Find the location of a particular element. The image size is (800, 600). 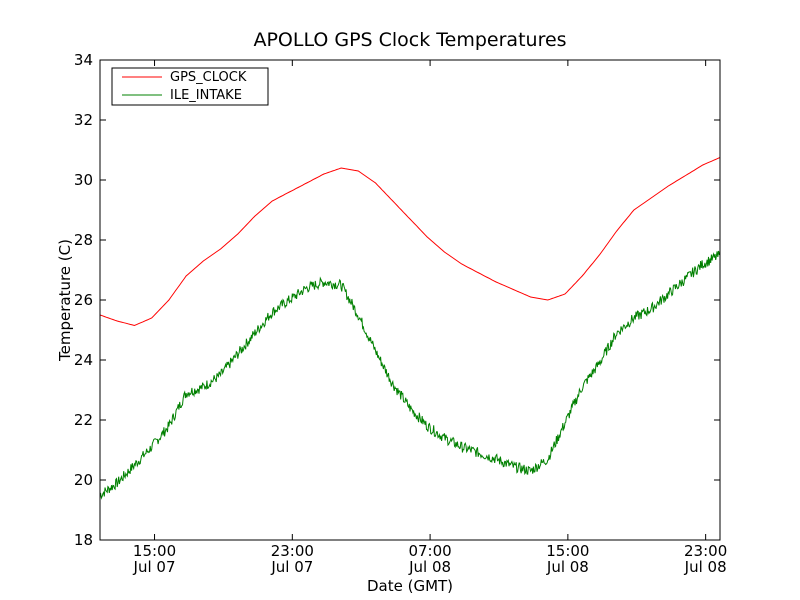

y-tick-label: 22 is located at coordinates (83, 420).